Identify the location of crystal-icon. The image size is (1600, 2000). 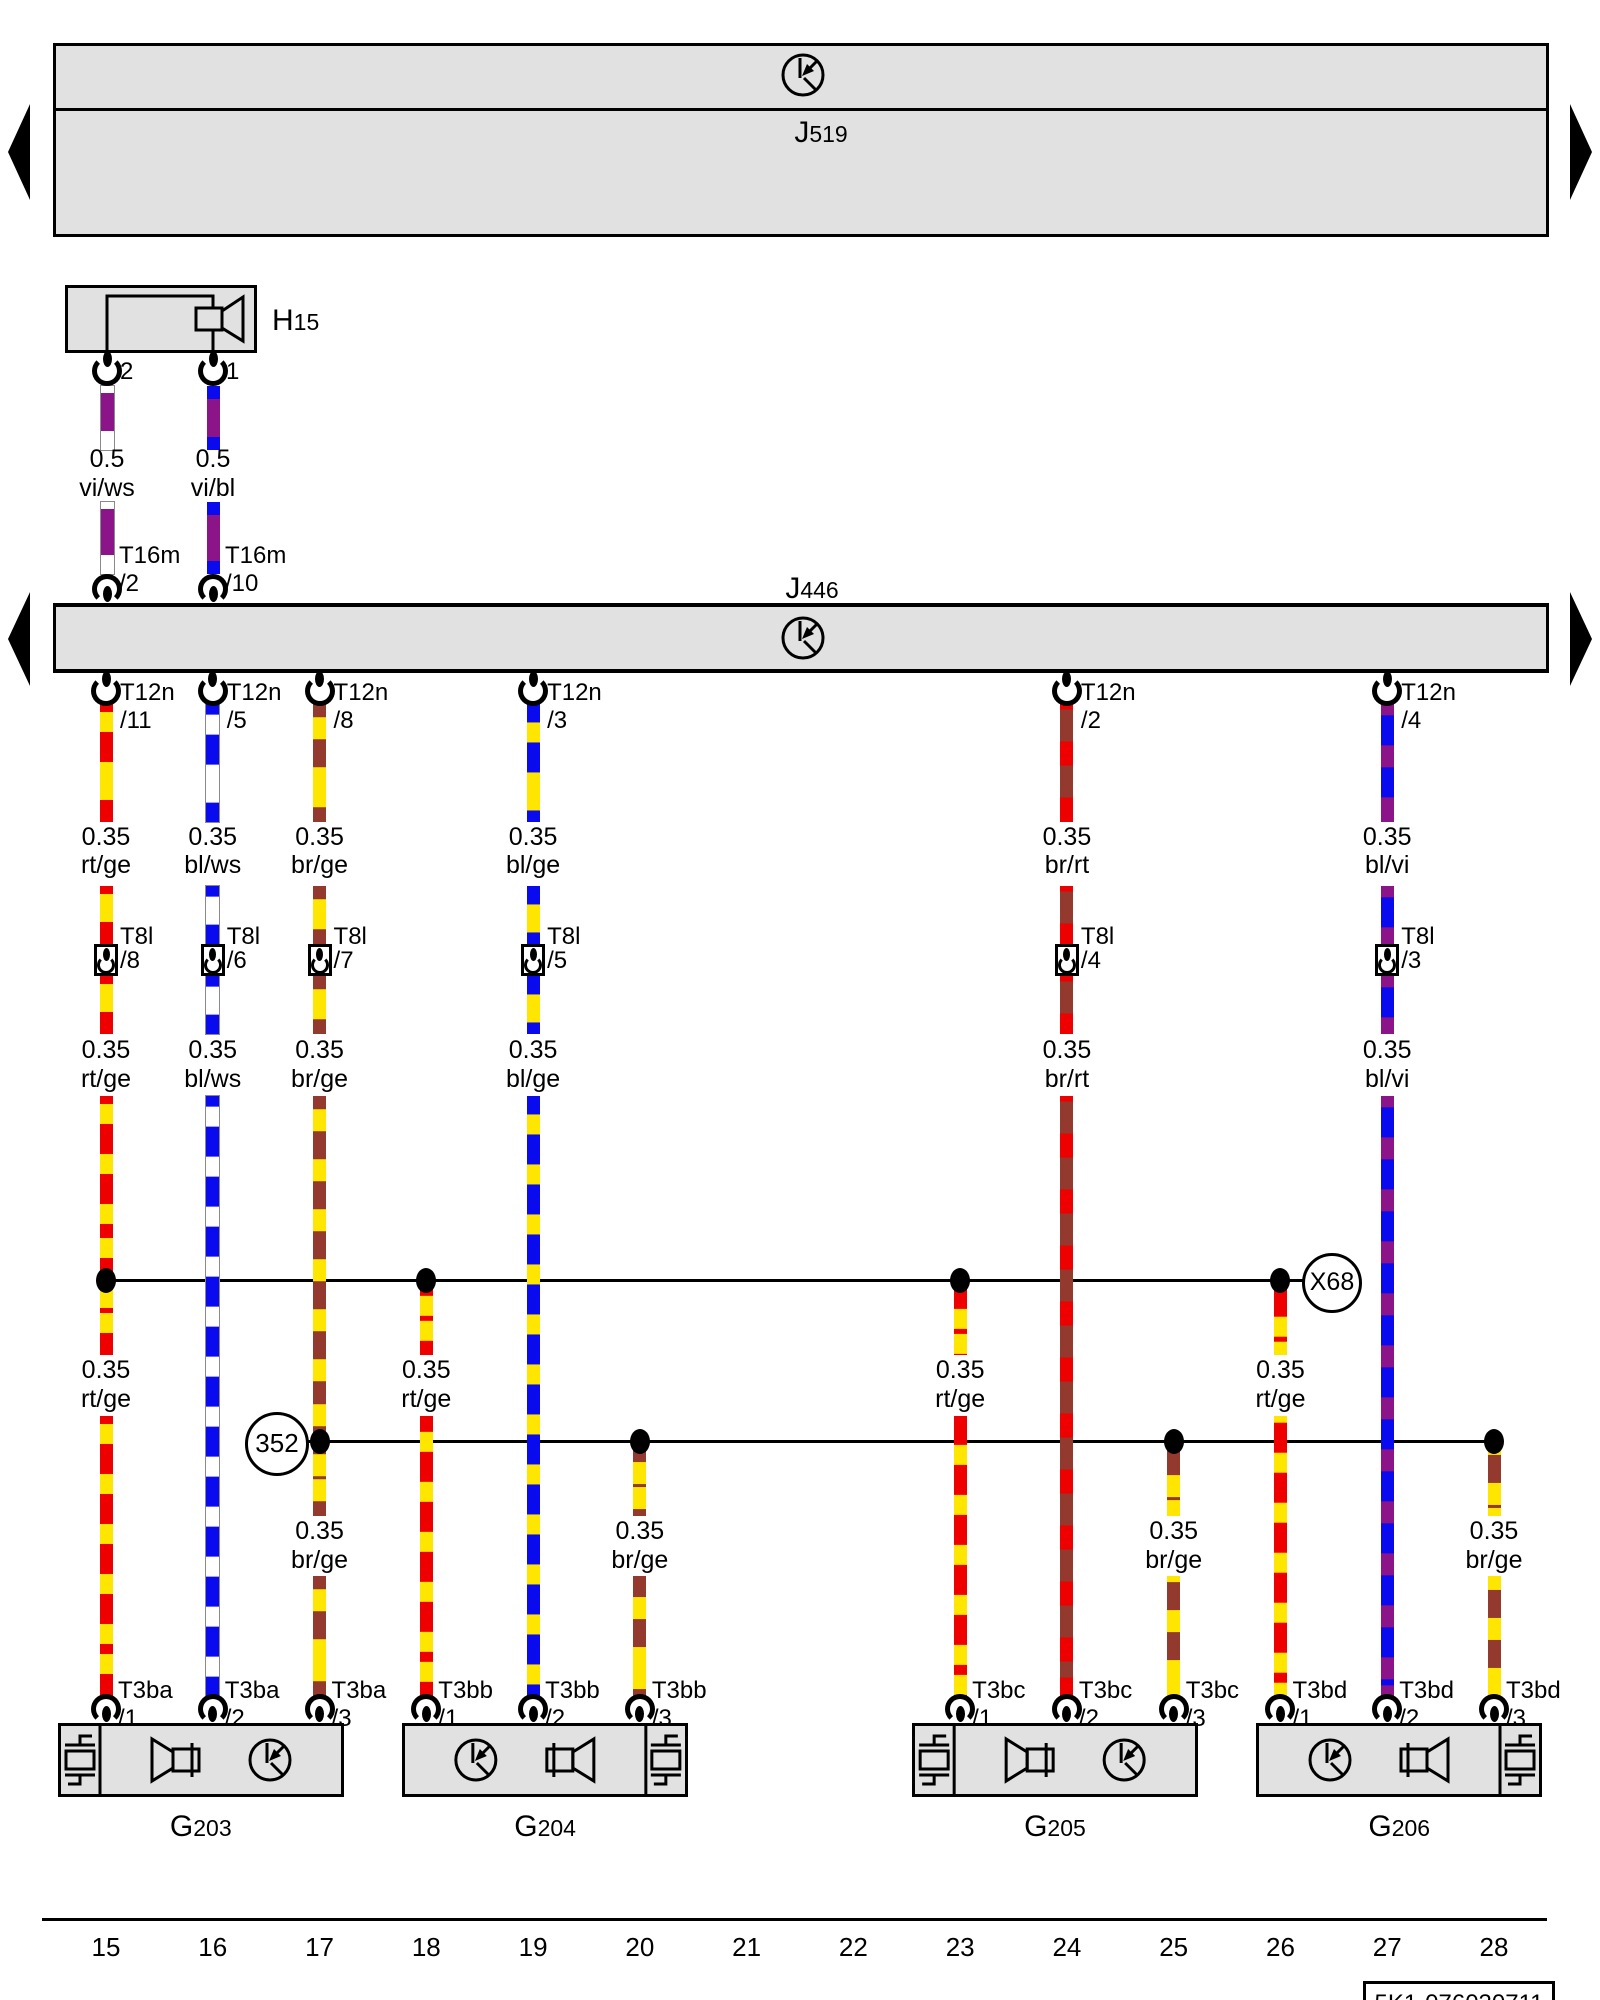
(1520, 1760).